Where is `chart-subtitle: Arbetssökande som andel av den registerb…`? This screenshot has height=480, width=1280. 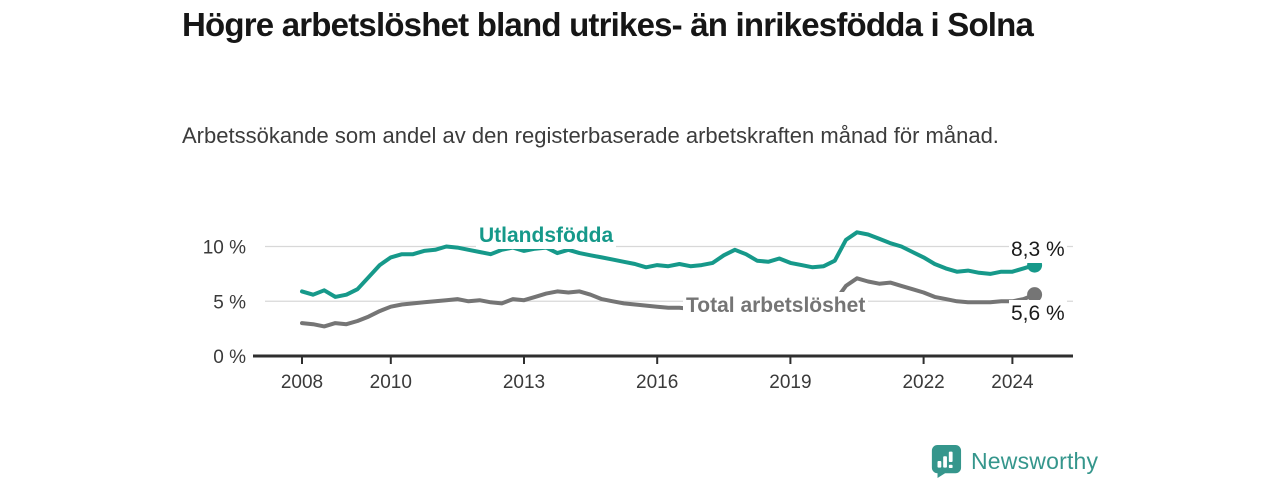
chart-subtitle: Arbetssökande som andel av den registerb… is located at coordinates (590, 135).